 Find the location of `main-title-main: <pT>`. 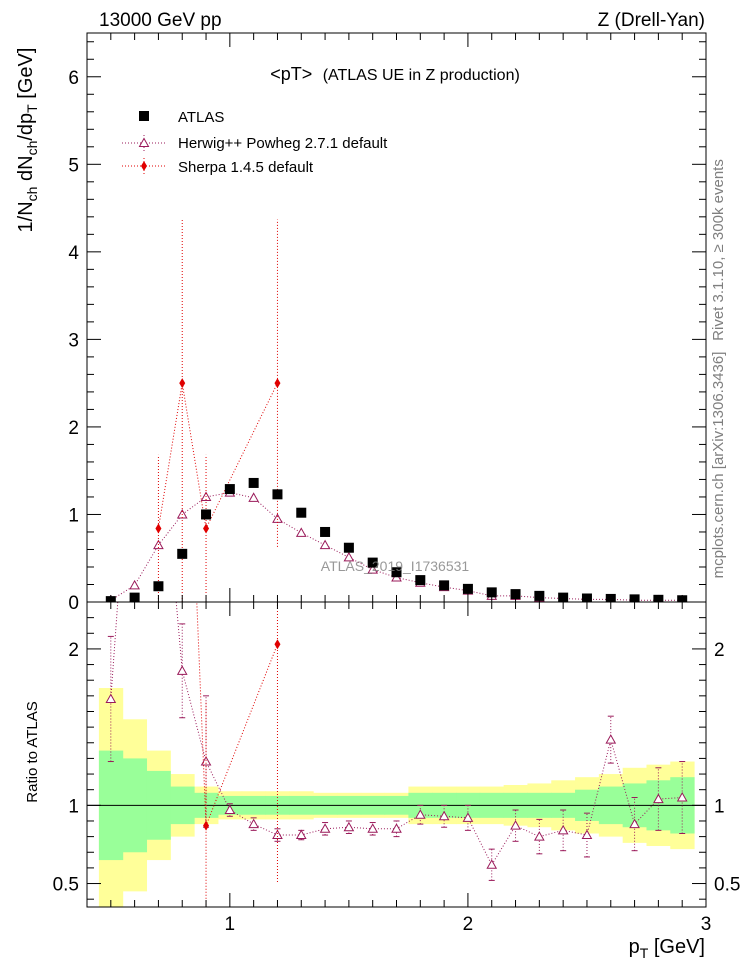

main-title-main: <pT> is located at coordinates (291, 74).